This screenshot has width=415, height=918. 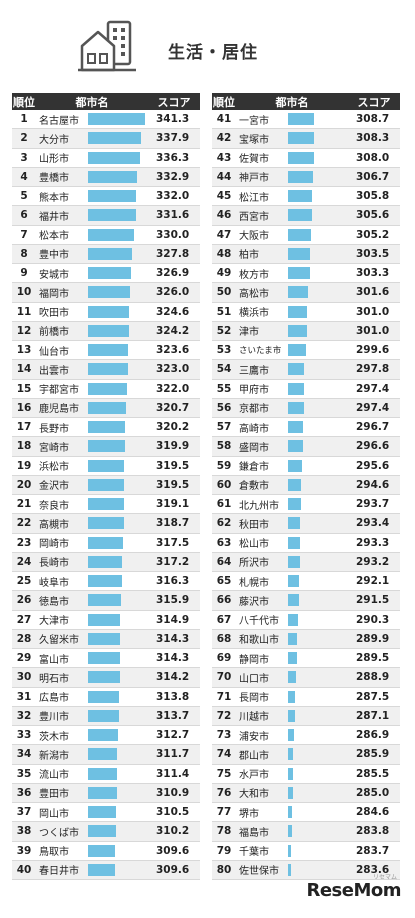 I want to click on table-row: 46 西宮市 305.6, so click(x=306, y=216).